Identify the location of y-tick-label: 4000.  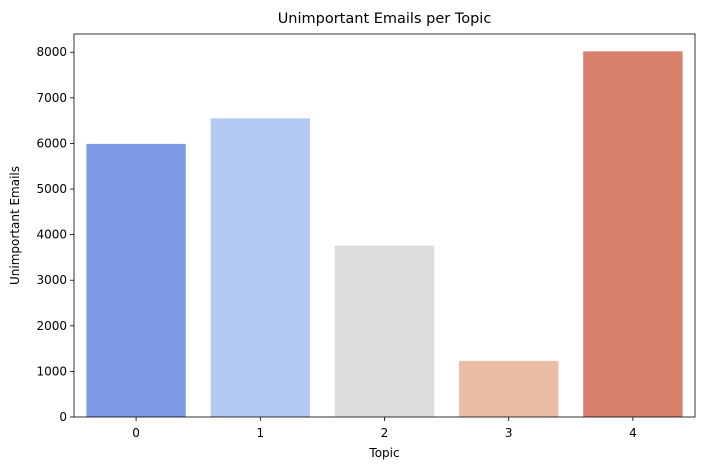
(51, 235).